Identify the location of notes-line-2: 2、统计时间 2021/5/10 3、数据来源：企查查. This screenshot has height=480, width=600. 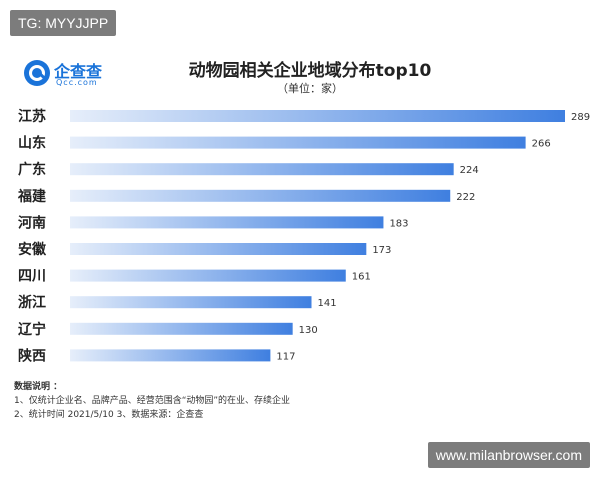
(109, 415).